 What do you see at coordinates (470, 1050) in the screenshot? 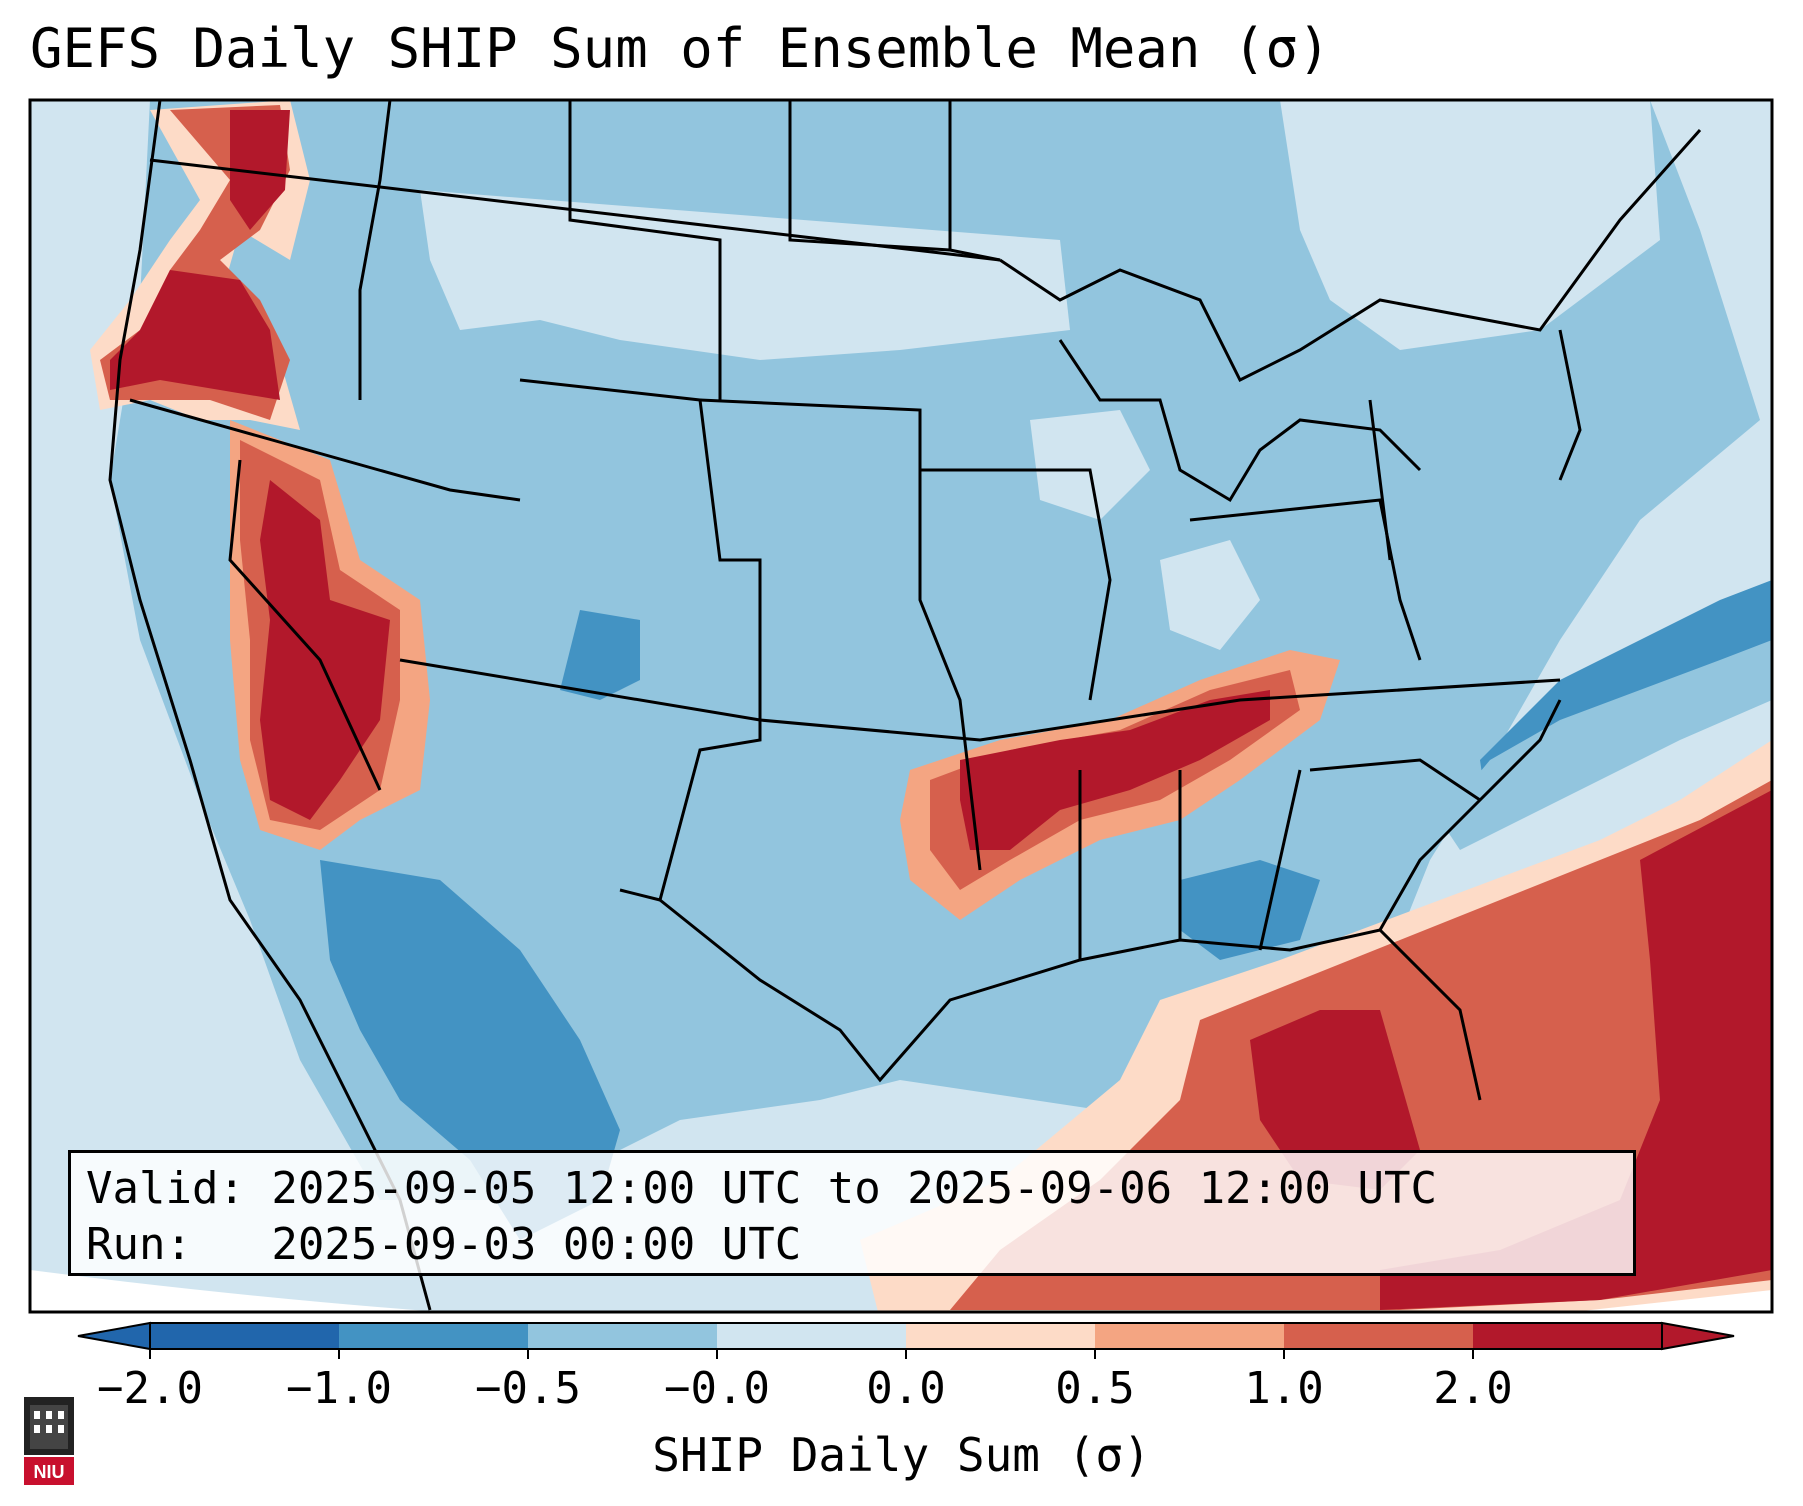
I see `anomaly-low-mexico` at bounding box center [470, 1050].